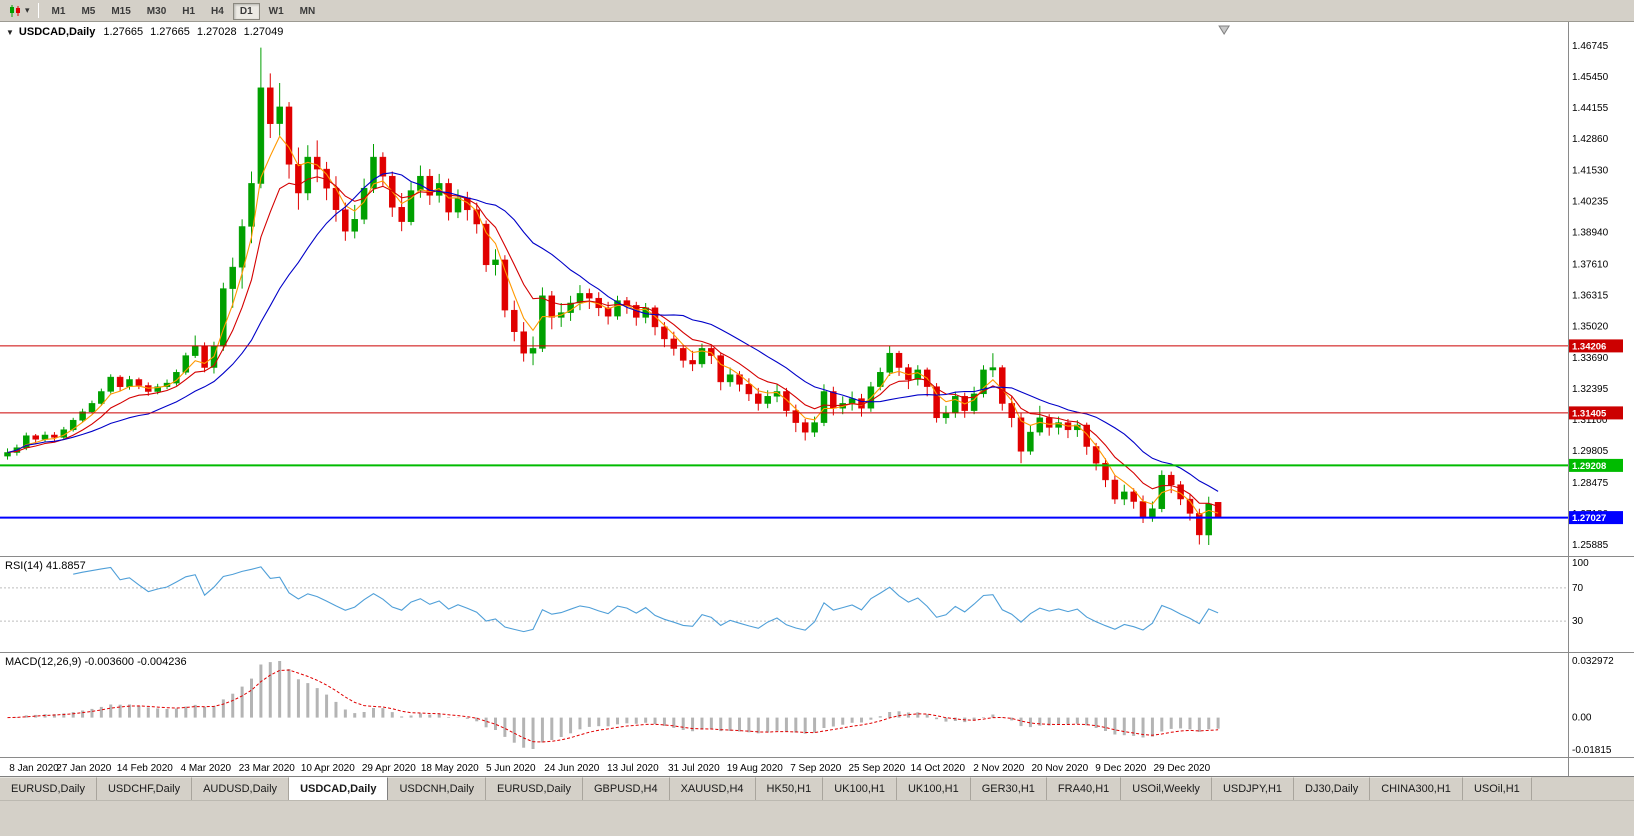 Image resolution: width=1634 pixels, height=836 pixels. Describe the element at coordinates (1084, 788) in the screenshot. I see `chart-tab-fra40-h1: FRA40,H1` at that location.